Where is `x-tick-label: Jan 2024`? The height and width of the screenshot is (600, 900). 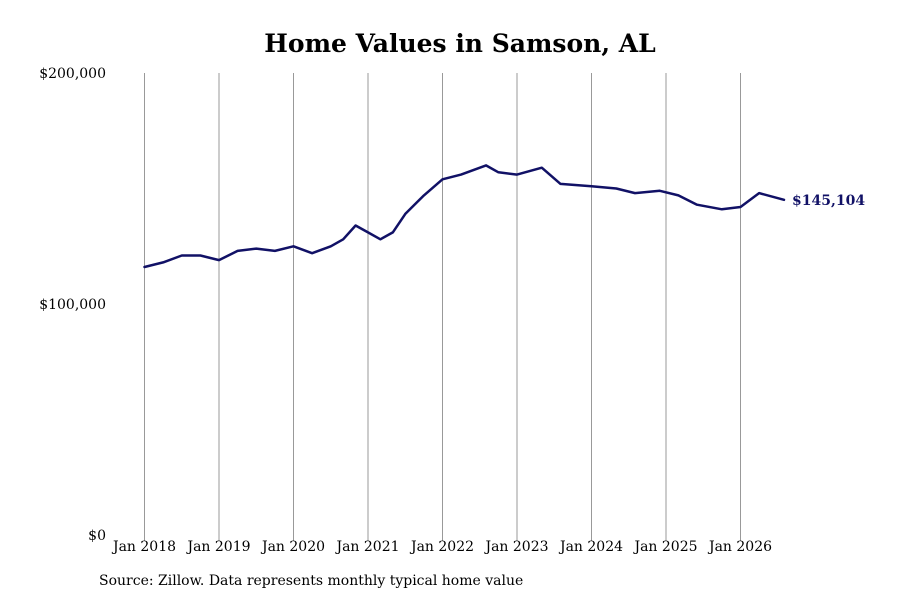
x-tick-label: Jan 2024 is located at coordinates (590, 547).